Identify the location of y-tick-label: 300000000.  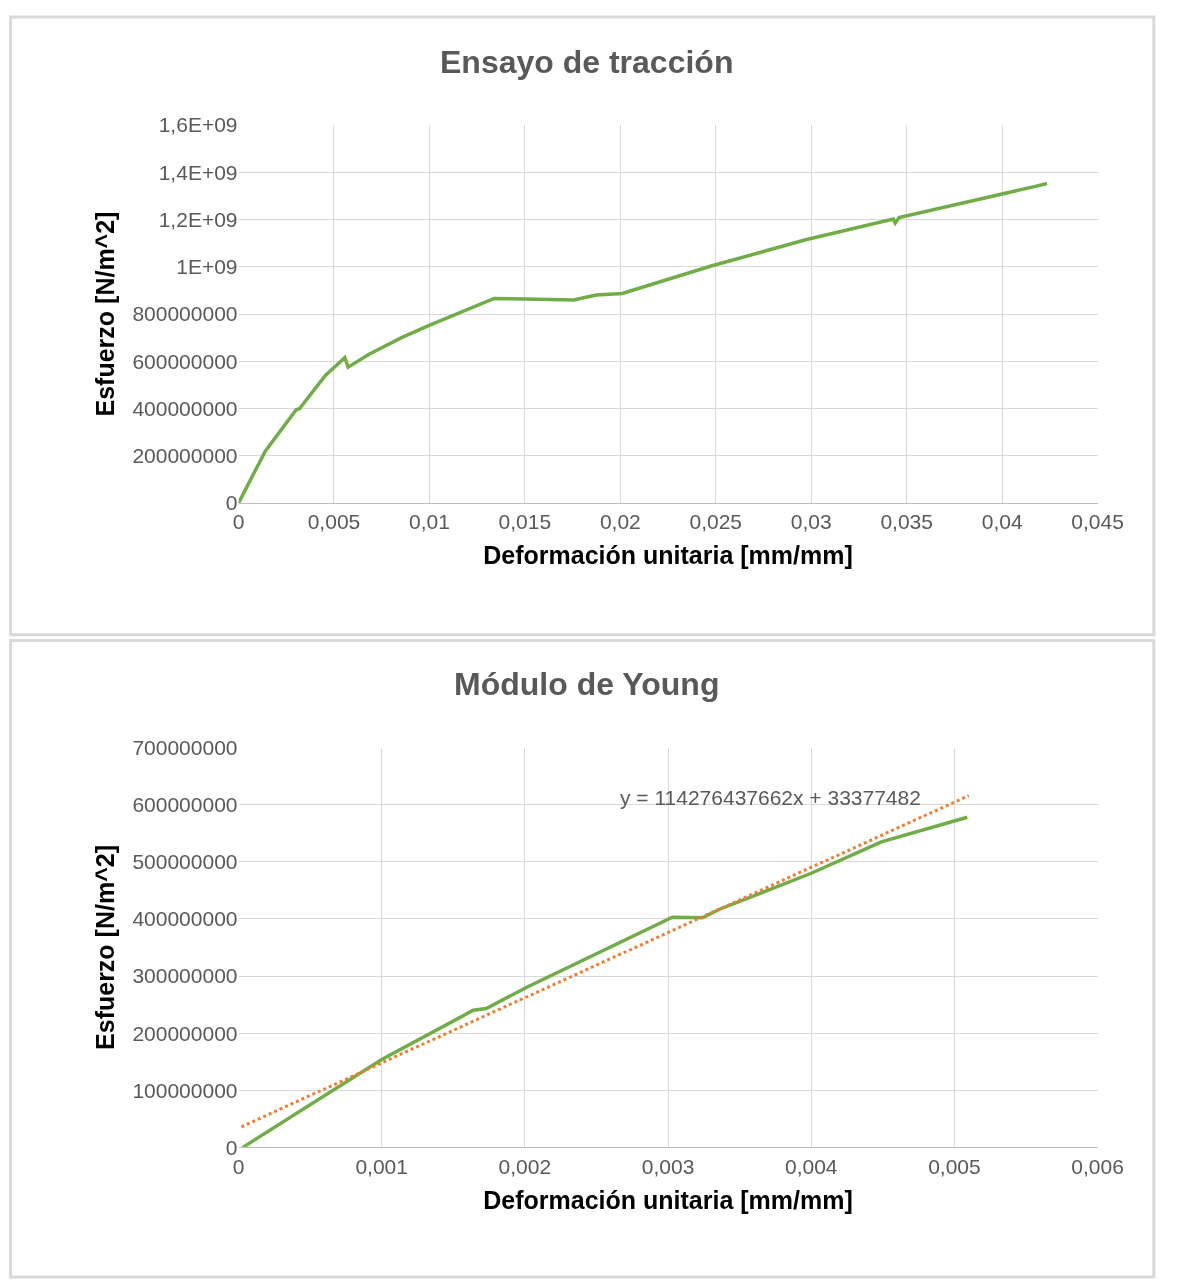
(185, 976).